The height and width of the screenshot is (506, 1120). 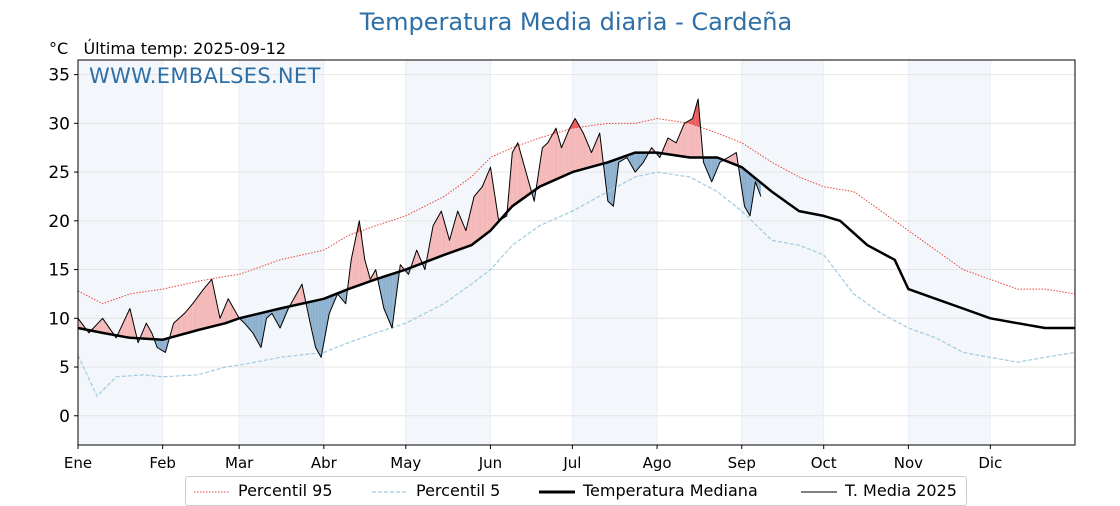 What do you see at coordinates (59, 222) in the screenshot?
I see `y-tick-label: 20` at bounding box center [59, 222].